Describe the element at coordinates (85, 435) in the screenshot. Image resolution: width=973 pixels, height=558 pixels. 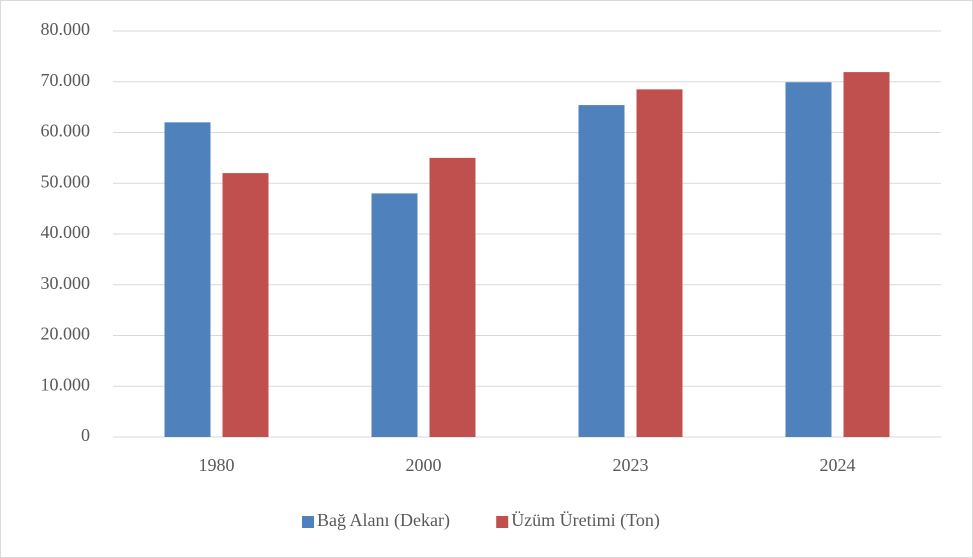
I see `y-tick-label: 0` at that location.